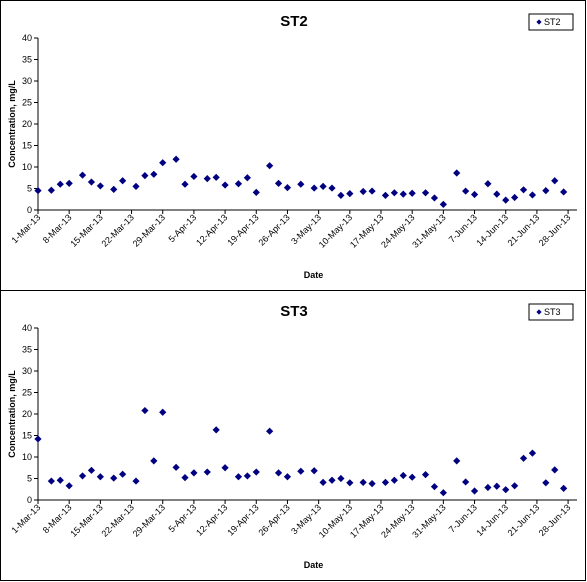 This screenshot has height=582, width=587. Describe the element at coordinates (539, 312) in the screenshot. I see `legend-marker` at that location.